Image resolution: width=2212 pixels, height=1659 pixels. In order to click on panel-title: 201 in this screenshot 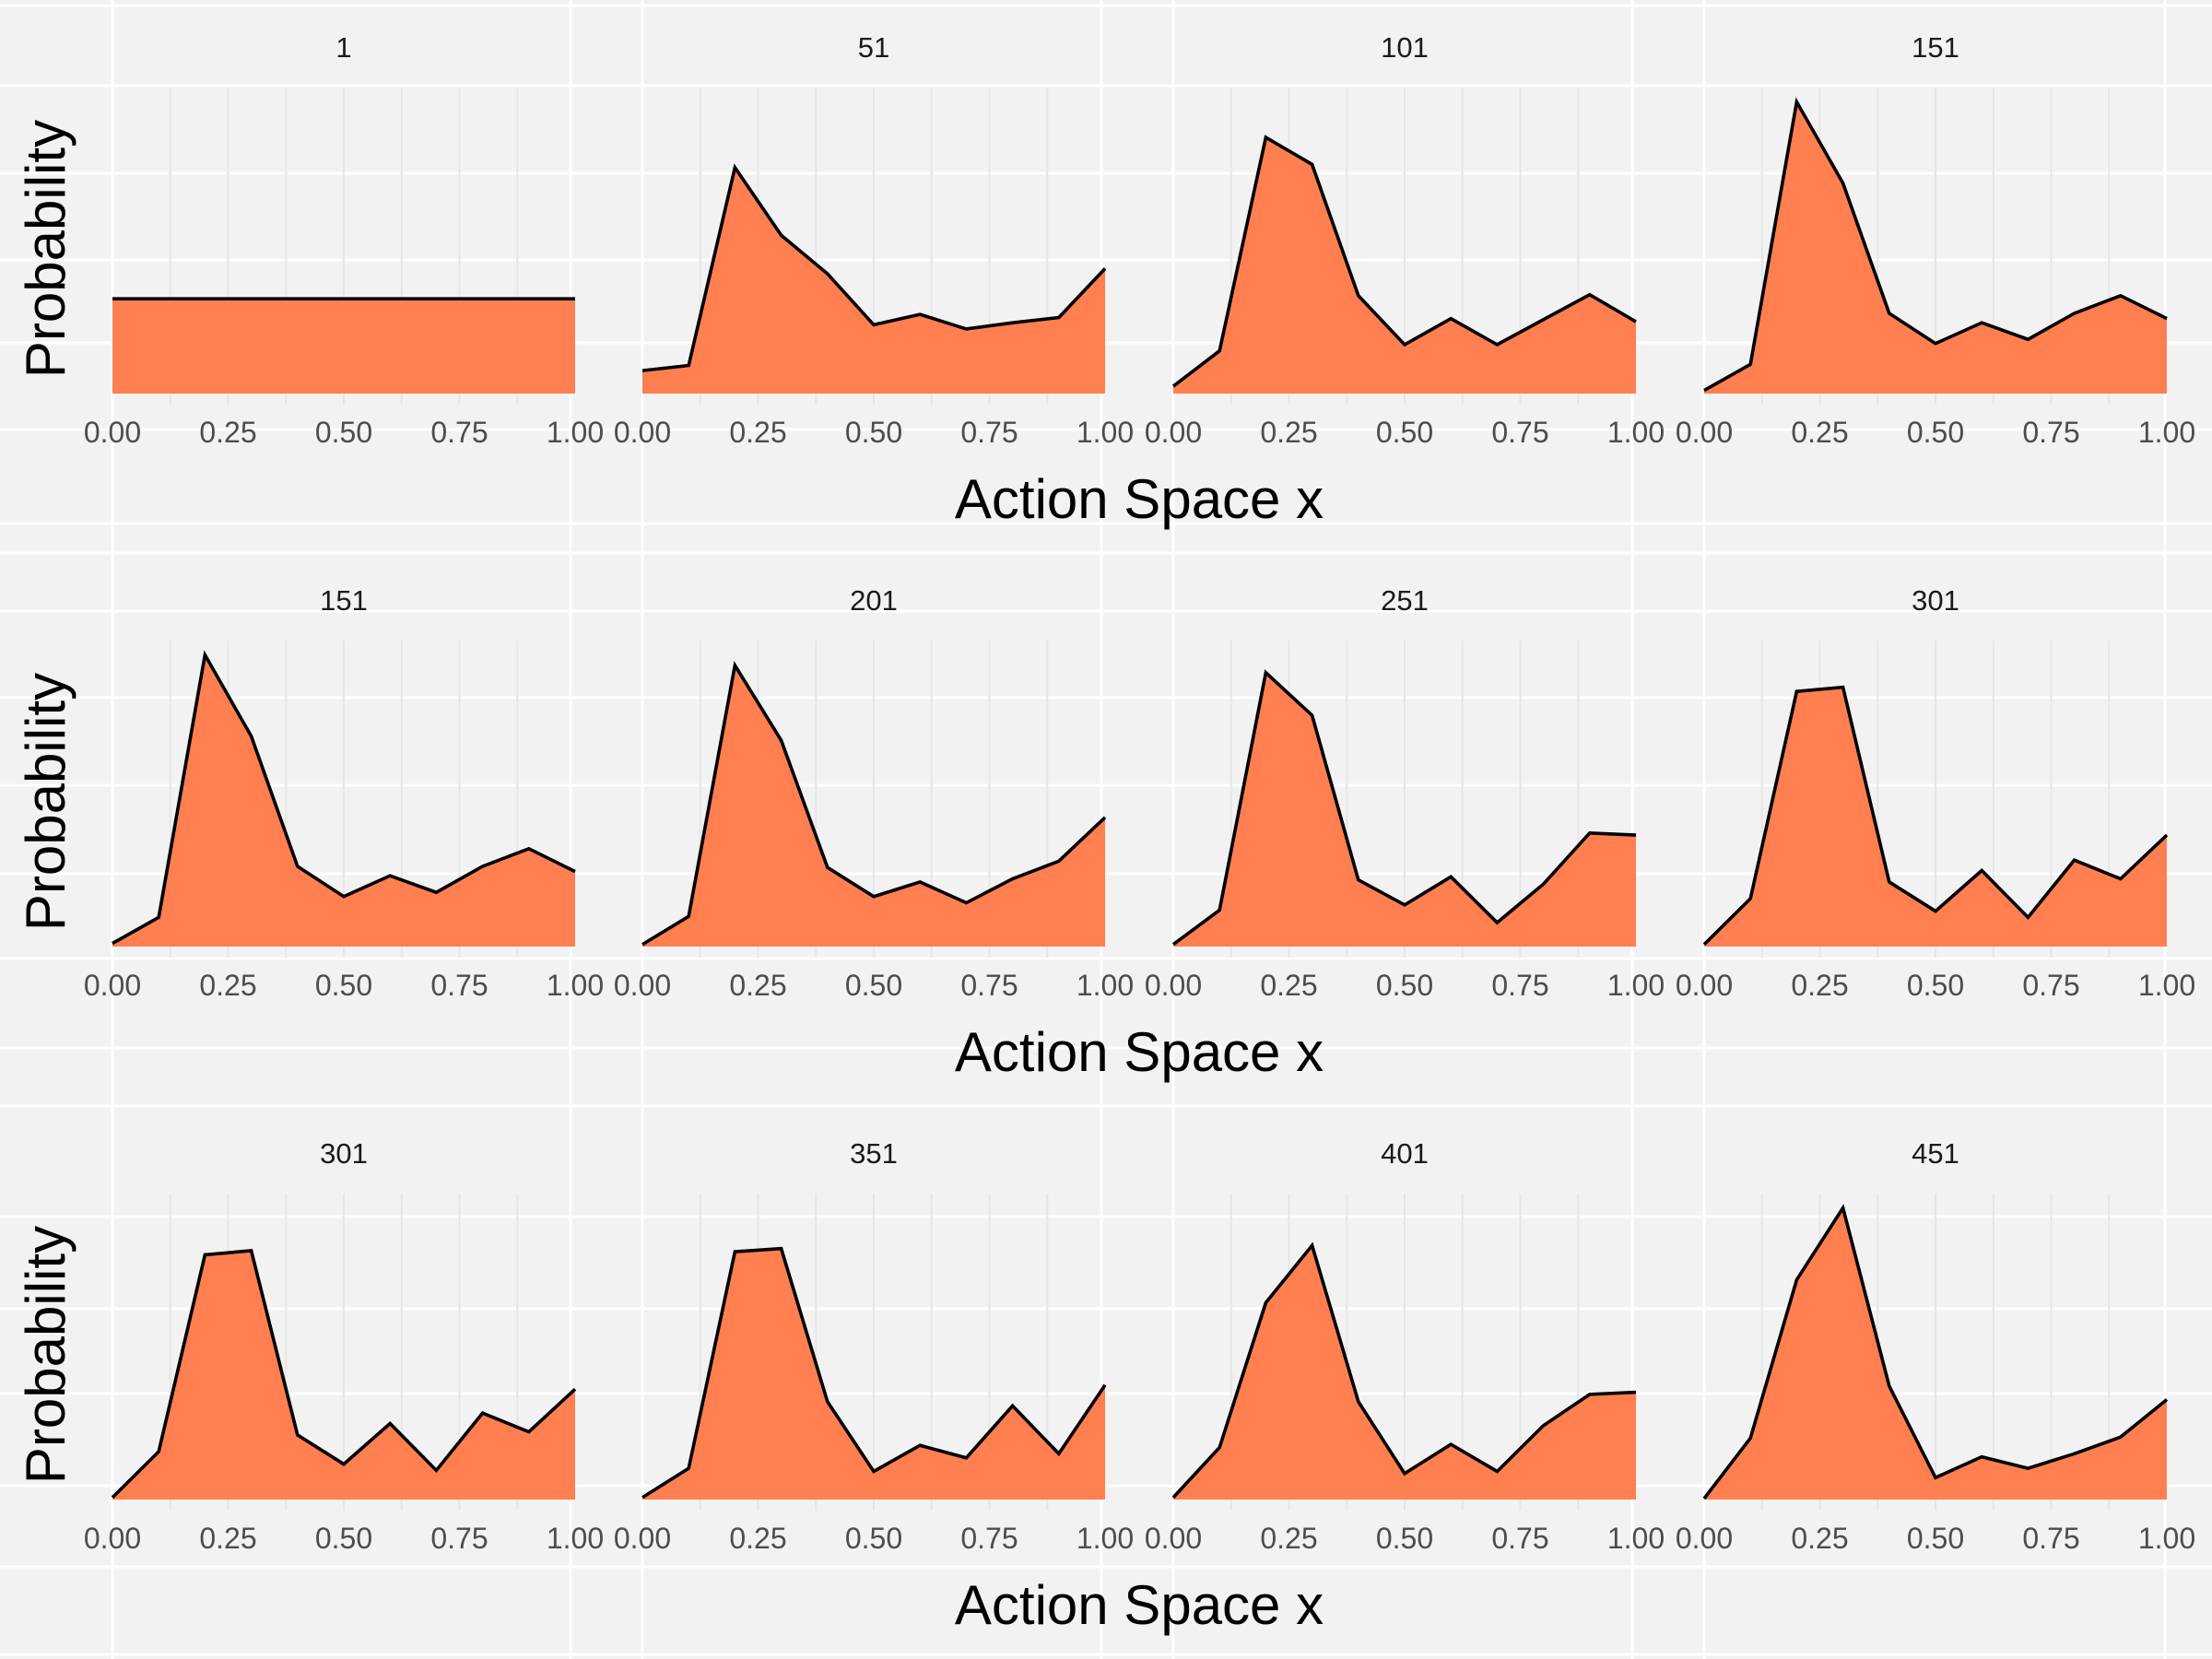, I will do `click(874, 600)`.